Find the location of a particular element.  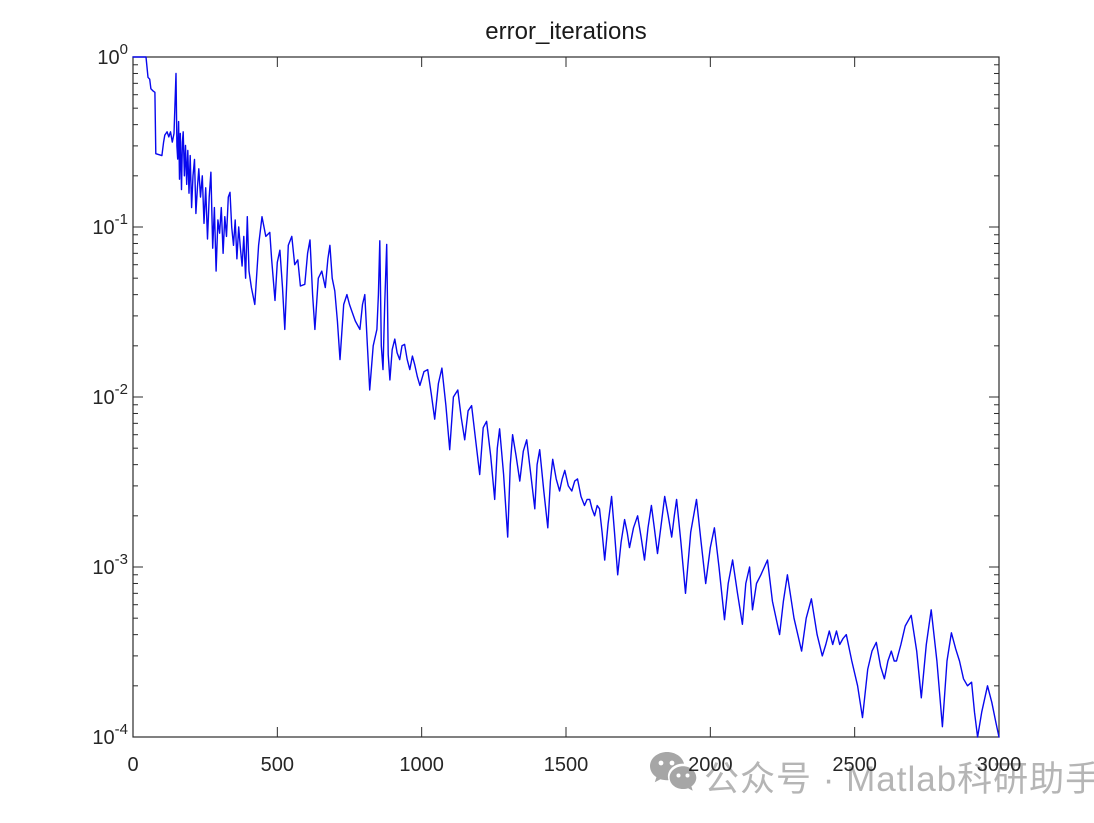

x-tick-label: 3000 is located at coordinates (999, 765).